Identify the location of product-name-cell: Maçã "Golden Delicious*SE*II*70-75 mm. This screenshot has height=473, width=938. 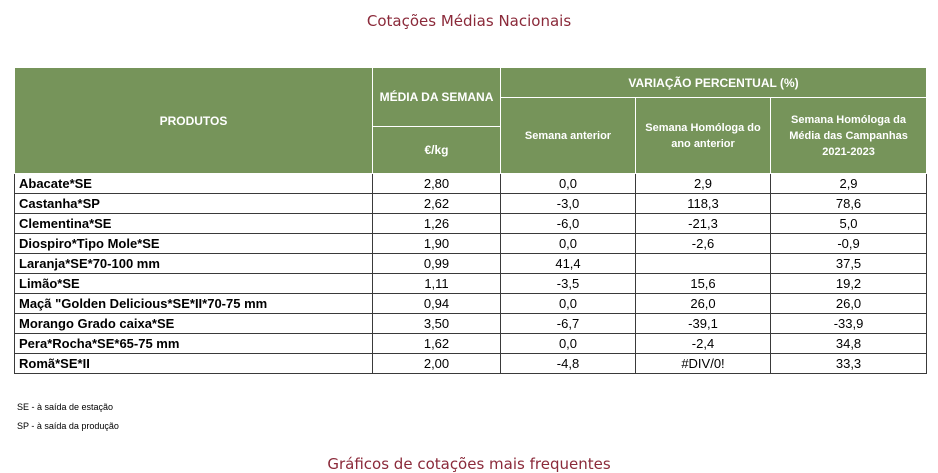
(193, 303).